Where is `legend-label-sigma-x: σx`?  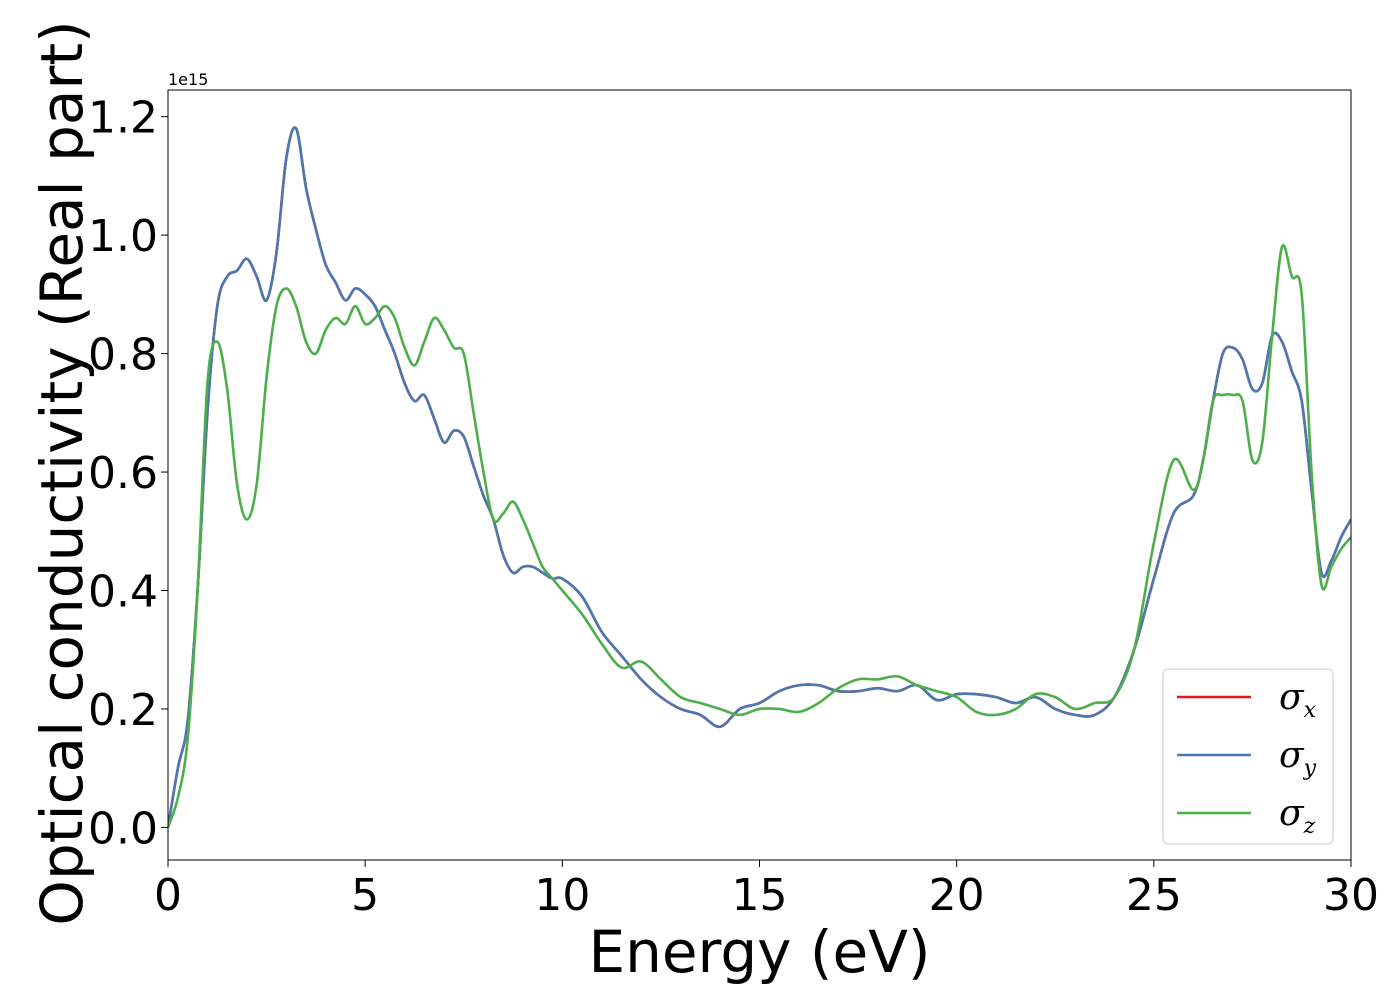 legend-label-sigma-x: σx is located at coordinates (1298, 700).